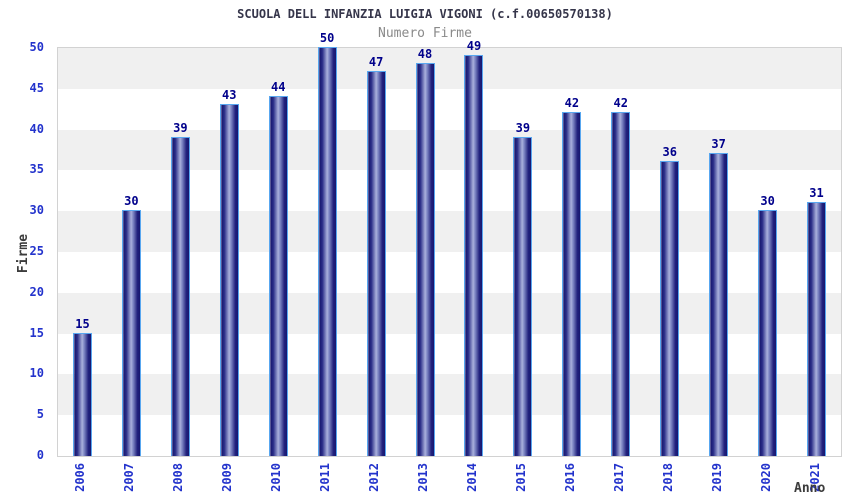 The image size is (850, 500). I want to click on bar-2013, so click(425, 259).